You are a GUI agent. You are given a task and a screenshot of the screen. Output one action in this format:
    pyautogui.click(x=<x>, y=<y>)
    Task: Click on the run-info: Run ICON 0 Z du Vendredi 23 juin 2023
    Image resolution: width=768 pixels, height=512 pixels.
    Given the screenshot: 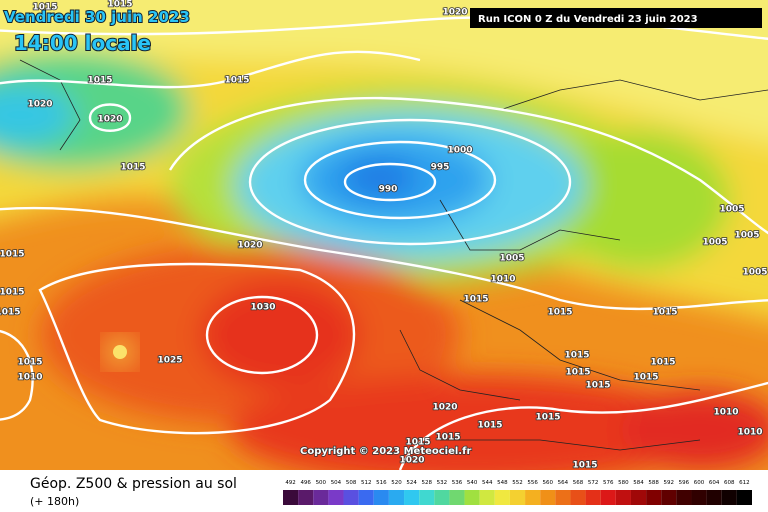 What is the action you would take?
    pyautogui.click(x=588, y=19)
    